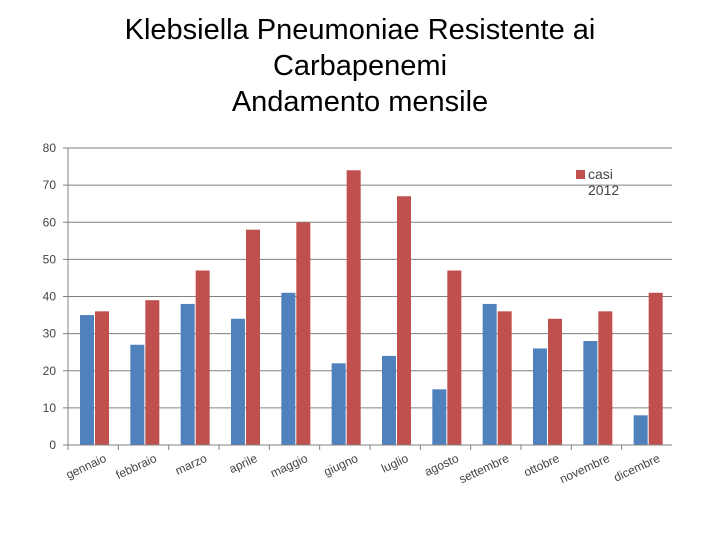 The image size is (720, 540). Describe the element at coordinates (50, 371) in the screenshot. I see `y-tick-label-20: 20` at that location.